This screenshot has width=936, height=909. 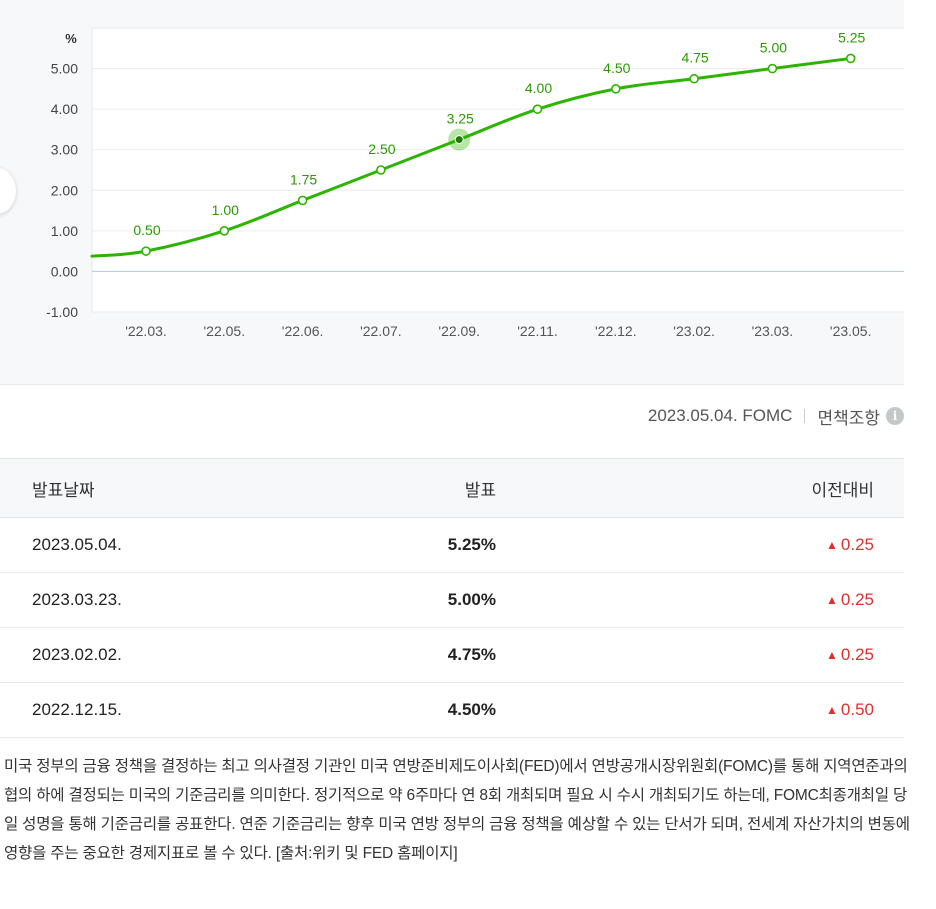 I want to click on row-date: 2023.05.04., so click(x=147, y=545).